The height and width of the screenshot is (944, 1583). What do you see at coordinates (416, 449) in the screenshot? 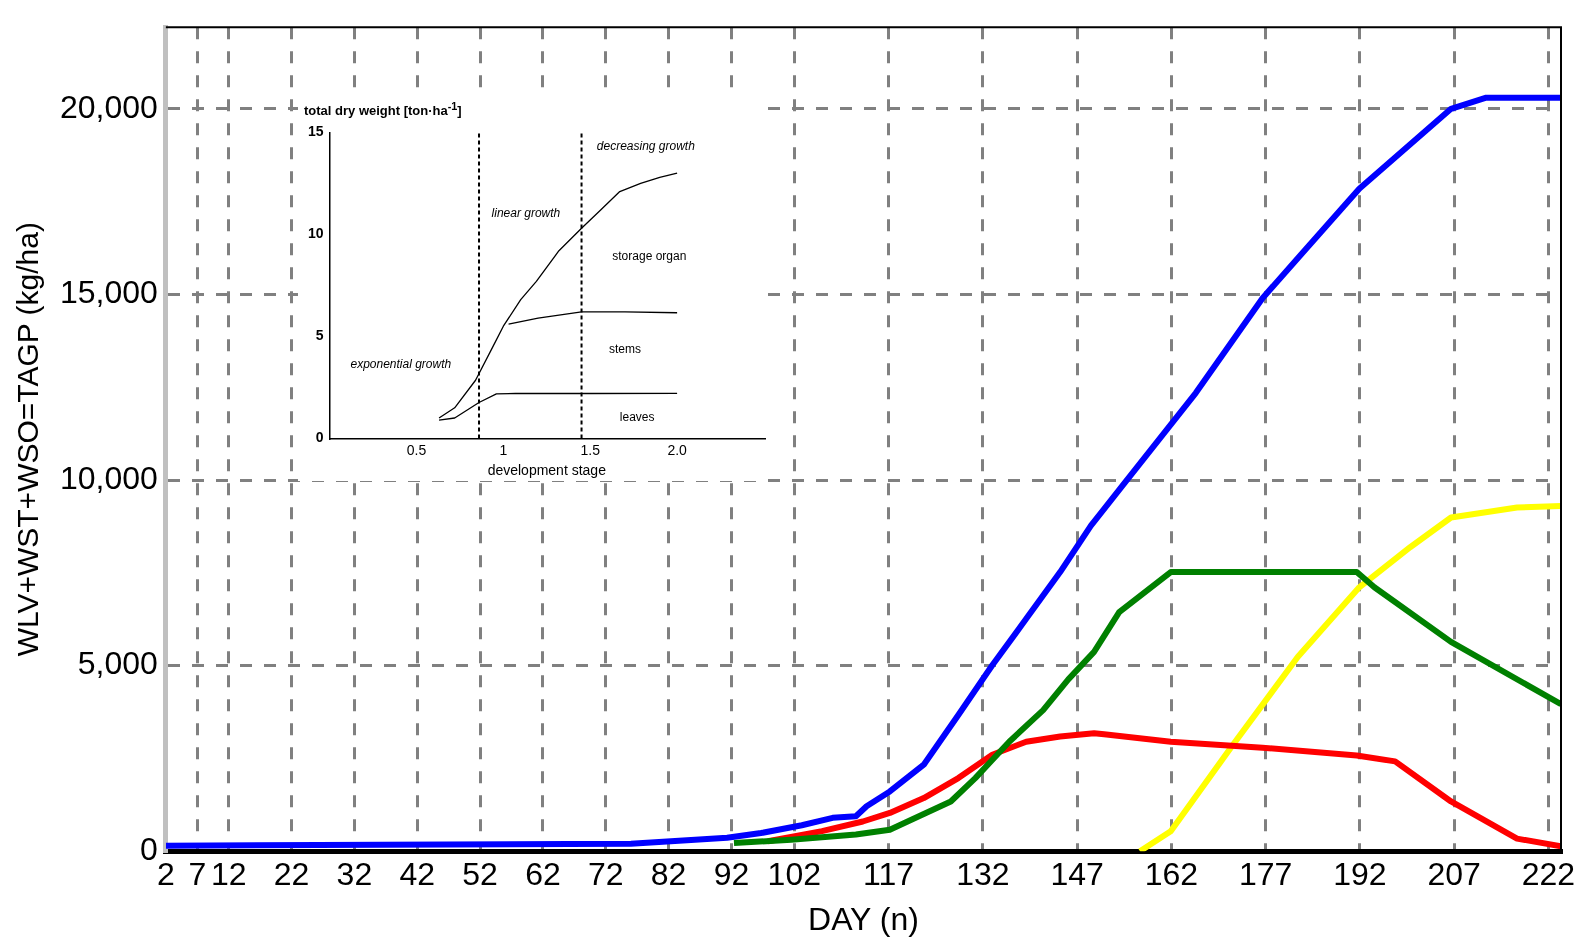
I see `x-tick-label: 0.5` at bounding box center [416, 449].